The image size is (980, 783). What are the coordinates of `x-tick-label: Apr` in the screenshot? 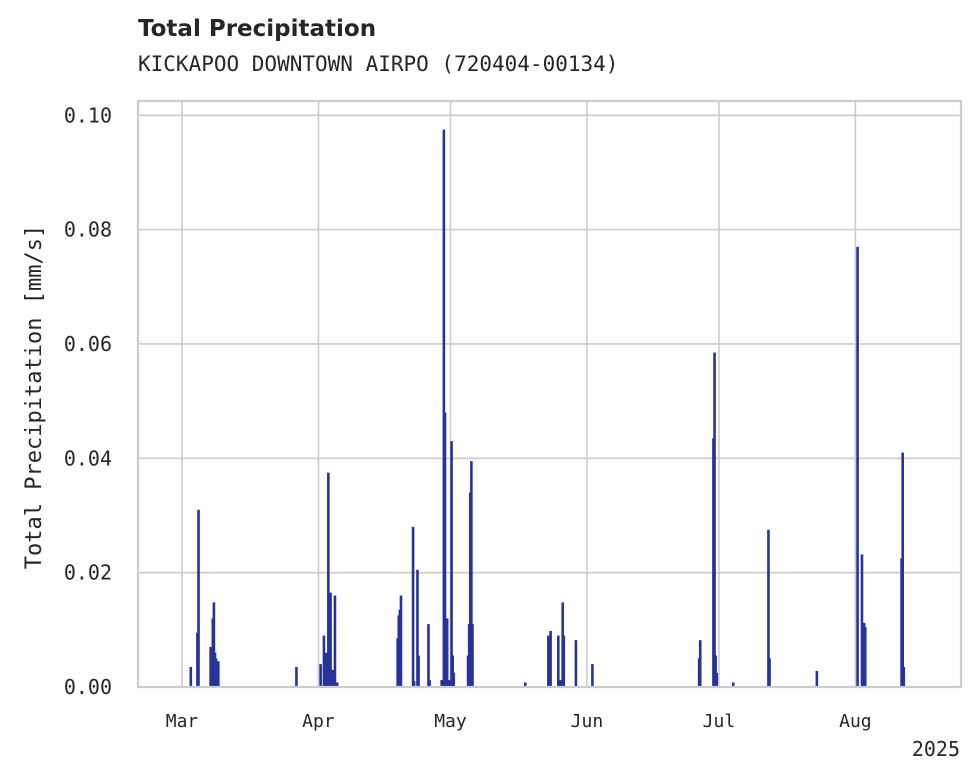 It's located at (318, 721).